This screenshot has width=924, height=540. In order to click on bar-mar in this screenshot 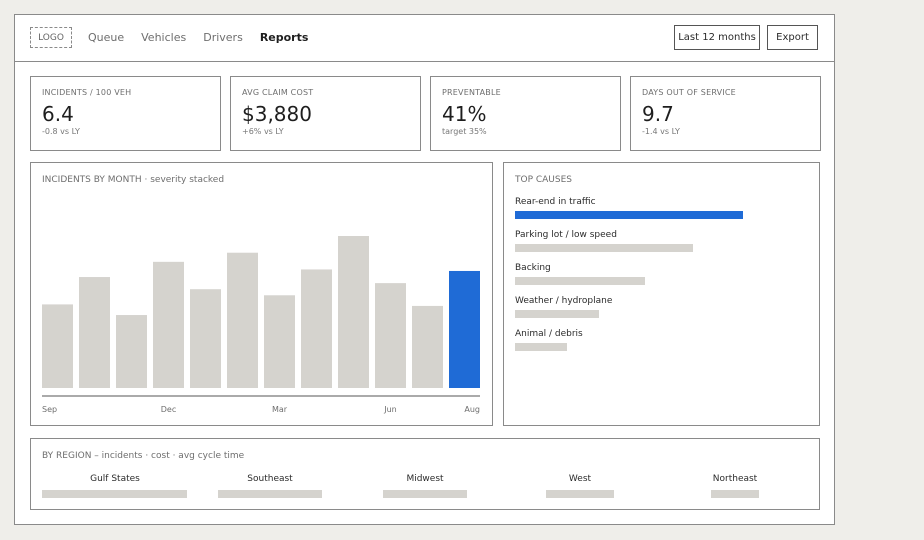, I will do `click(279, 341)`.